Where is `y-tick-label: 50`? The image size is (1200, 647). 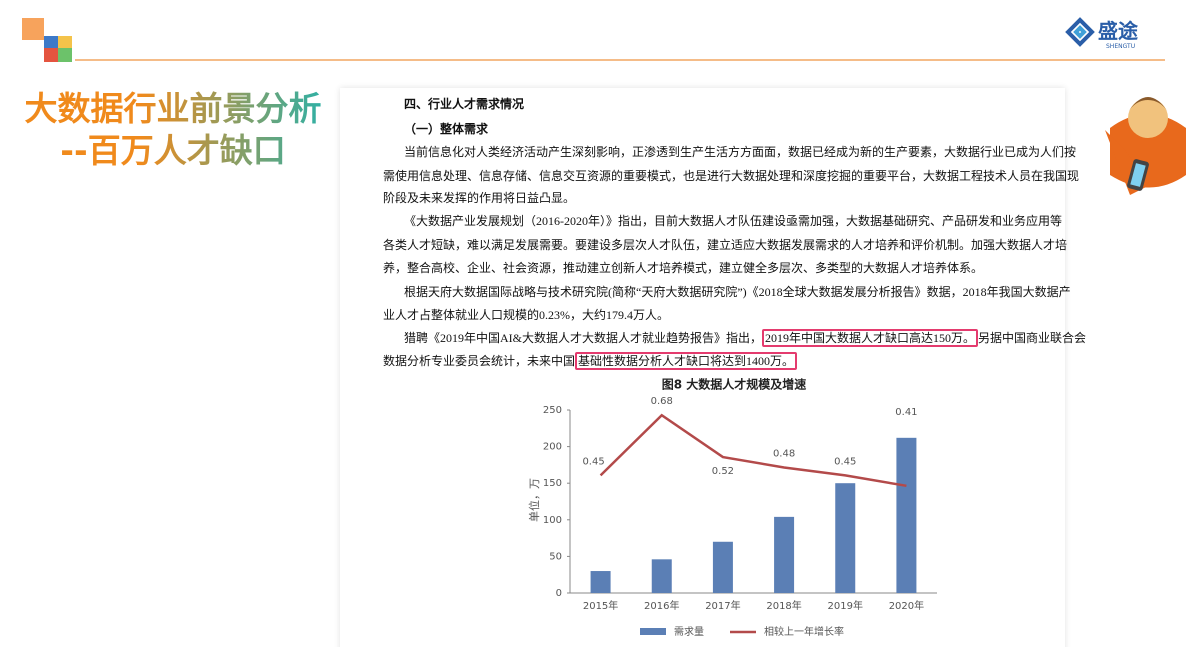
y-tick-label: 50 is located at coordinates (555, 556).